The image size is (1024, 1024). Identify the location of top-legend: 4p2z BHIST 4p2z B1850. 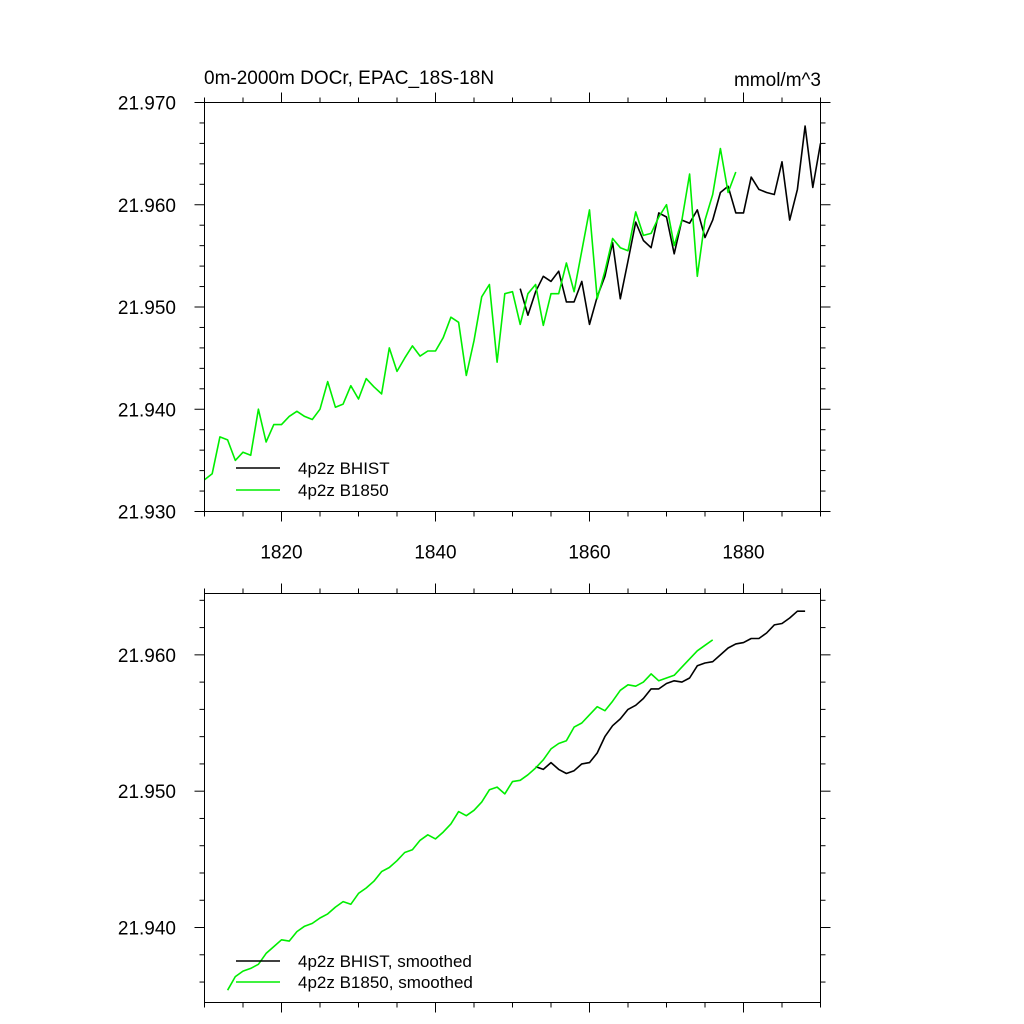
(313, 479).